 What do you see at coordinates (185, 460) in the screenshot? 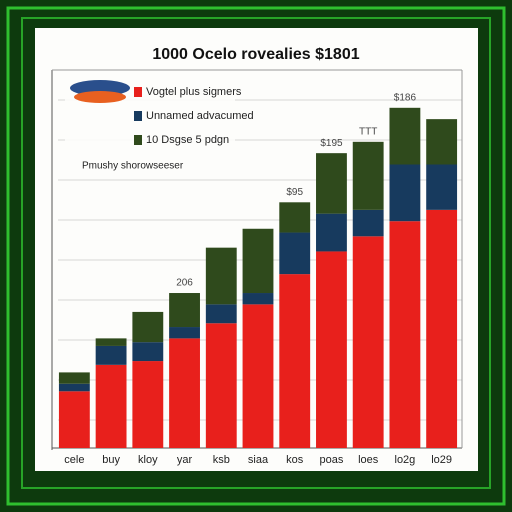
I see `x-tick-label: yar` at bounding box center [185, 460].